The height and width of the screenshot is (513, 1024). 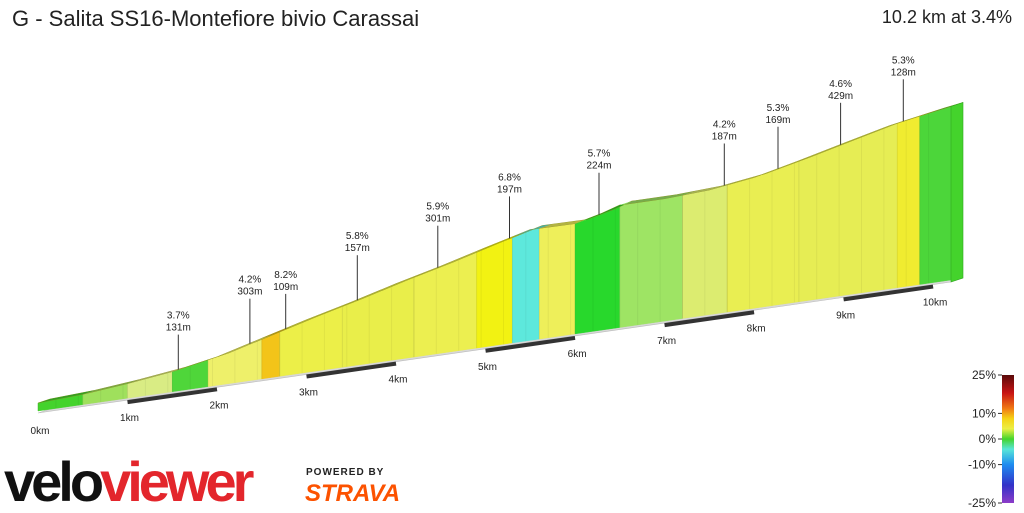 I want to click on legend-label-4: -25%, so click(x=982, y=503).